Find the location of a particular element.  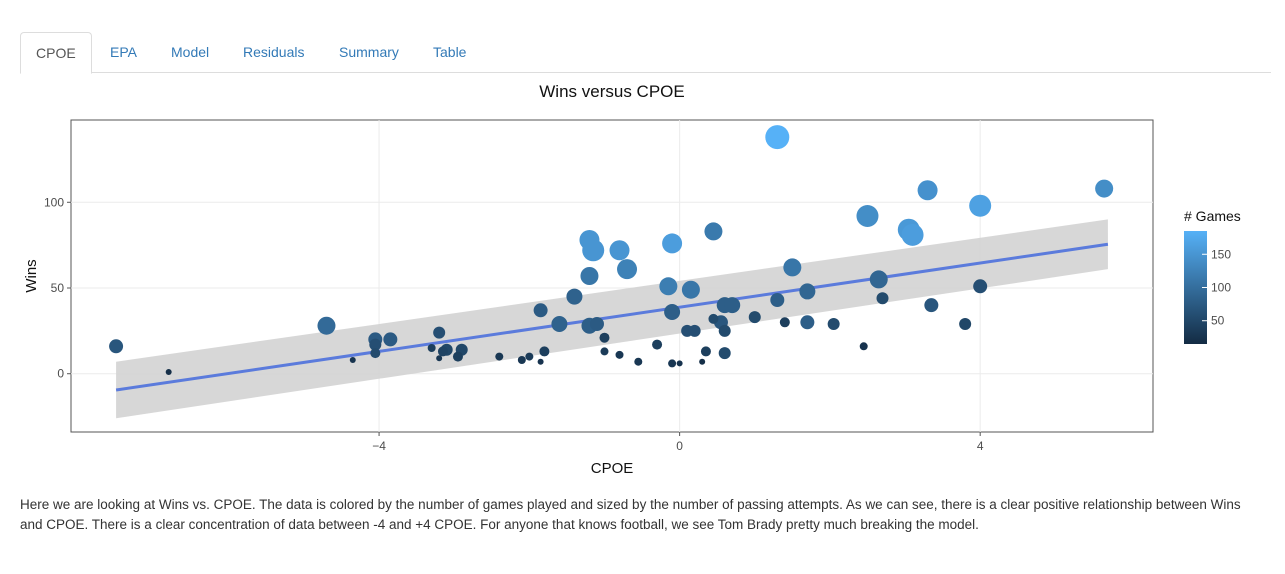

tab-cpoe: CPOE is located at coordinates (56, 53).